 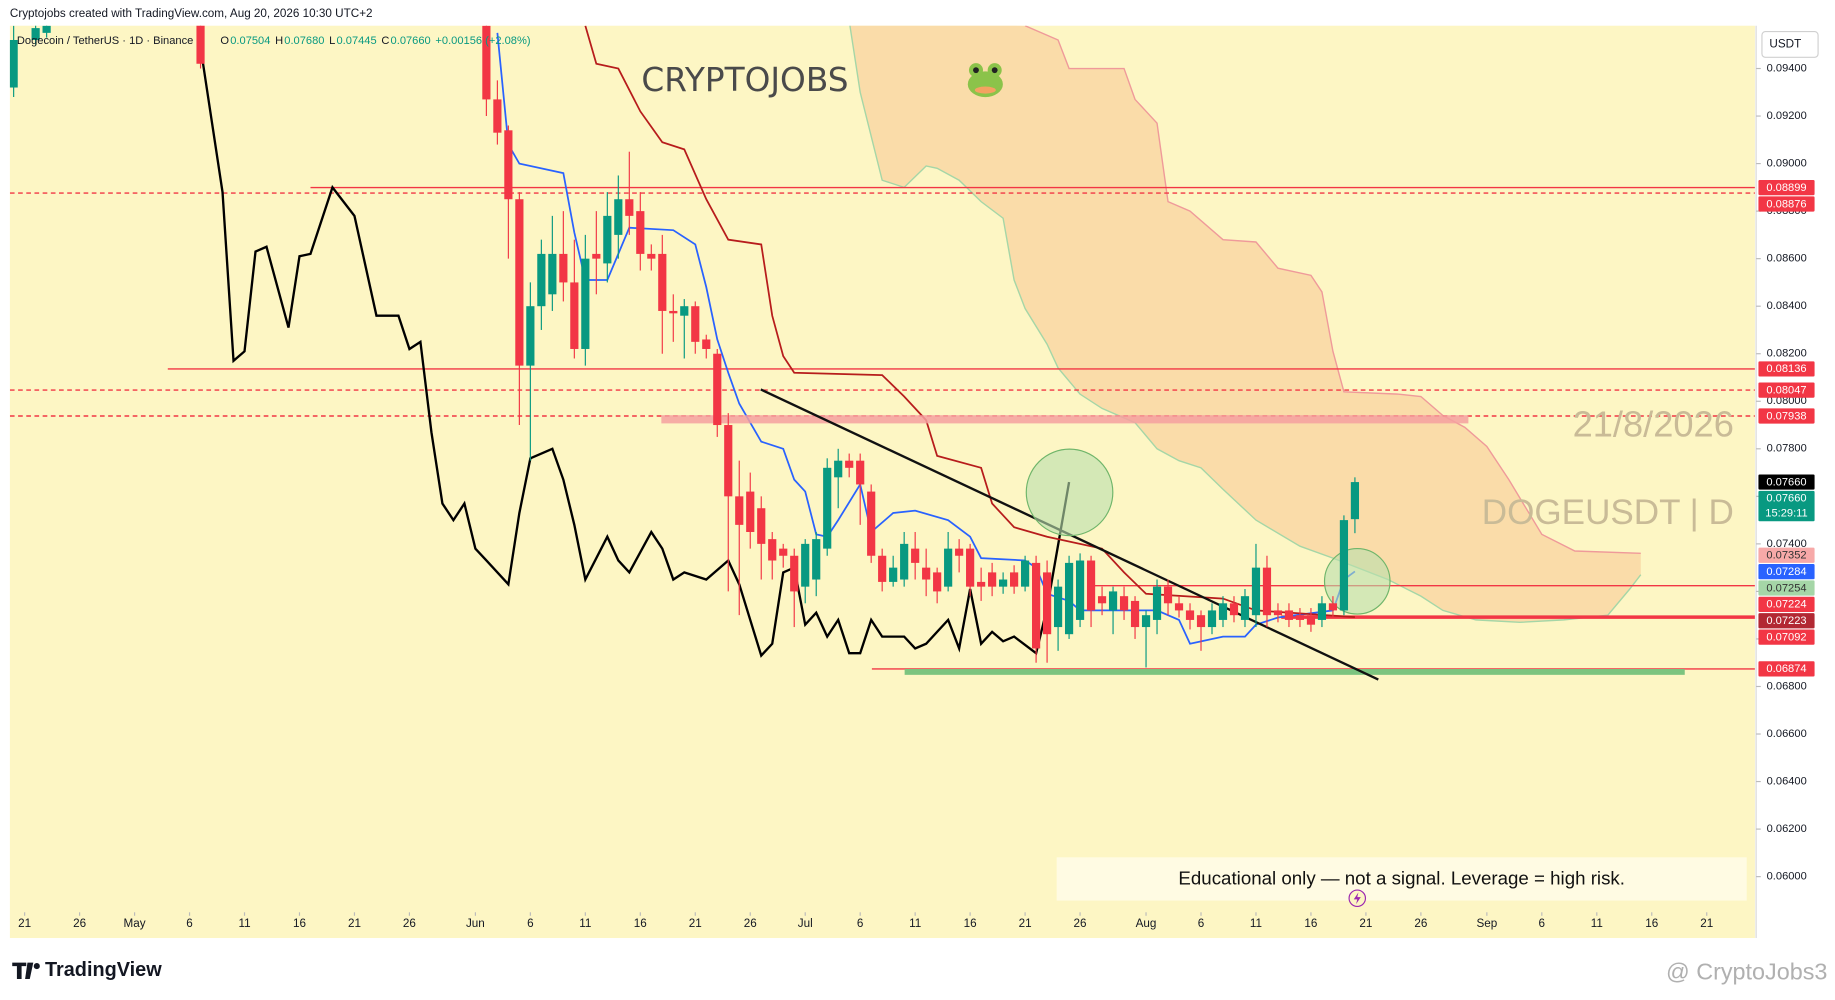 I want to click on x-tick-label: 16, so click(x=970, y=923).